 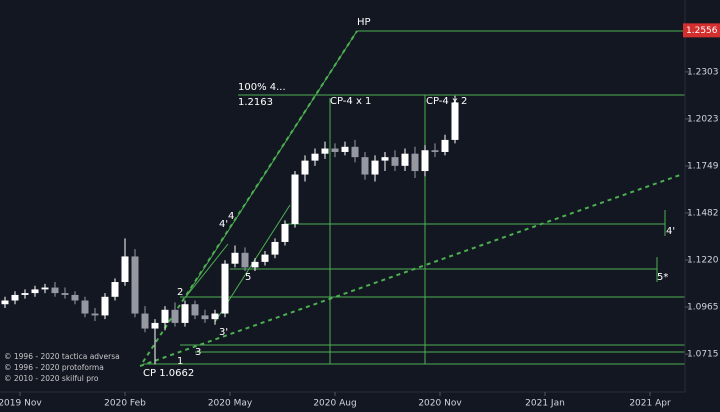 What do you see at coordinates (54, 367) in the screenshot?
I see `copyright: © 1996 - 2020 protoforma` at bounding box center [54, 367].